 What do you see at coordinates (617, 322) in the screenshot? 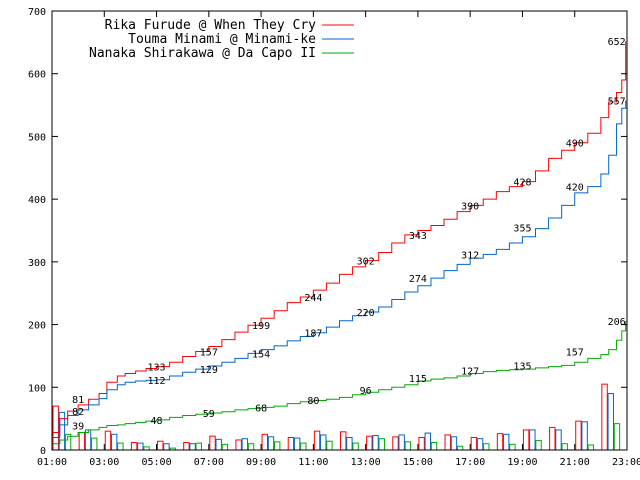
I see `series-point-label: 206` at bounding box center [617, 322].